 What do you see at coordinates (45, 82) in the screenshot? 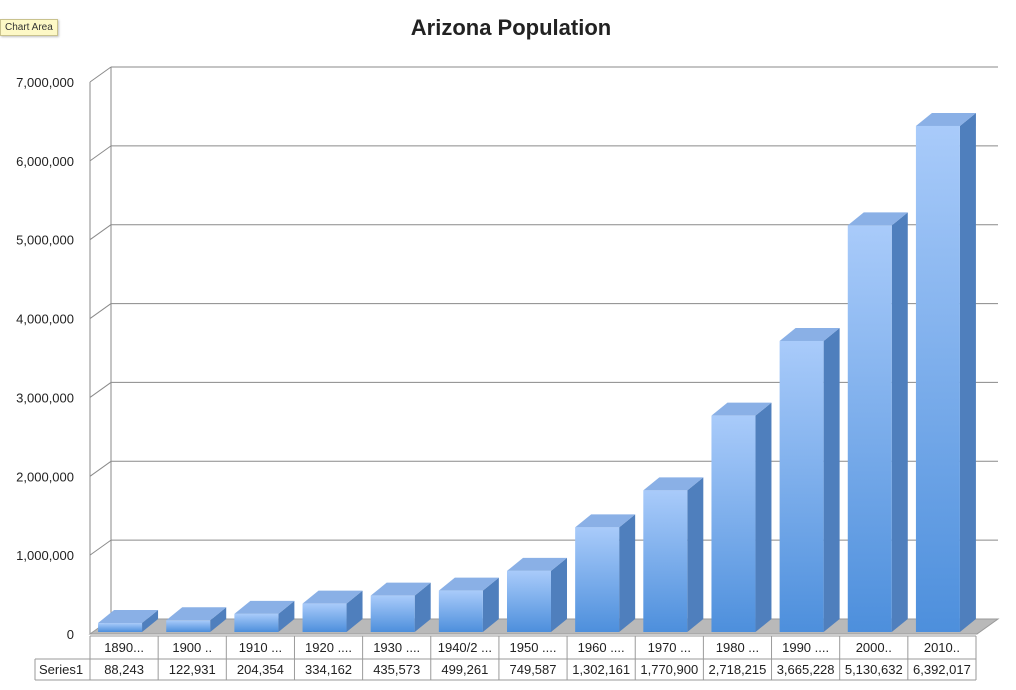
I see `y-tick-label: 7,000,000` at bounding box center [45, 82].